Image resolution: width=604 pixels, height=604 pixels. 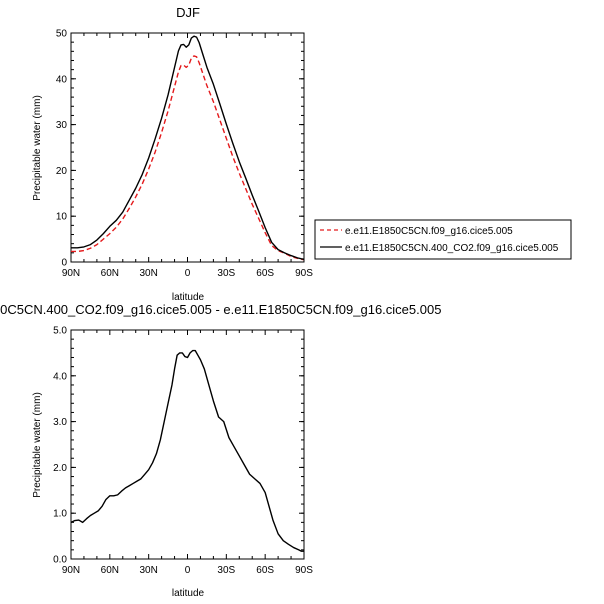 What do you see at coordinates (62, 34) in the screenshot?
I see `y-tick-label-top: 50` at bounding box center [62, 34].